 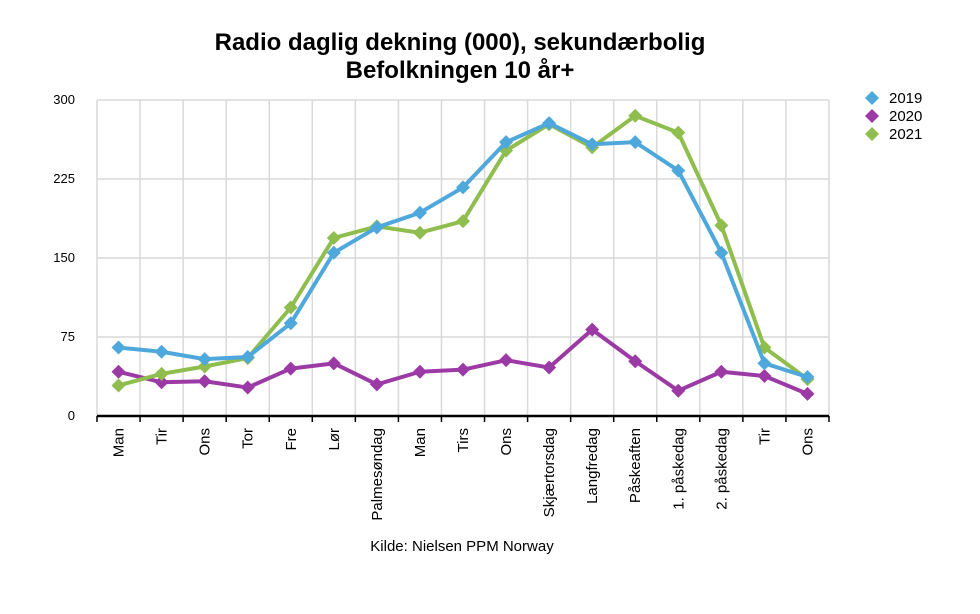 I want to click on y-tick-label: 300, so click(x=64, y=99).